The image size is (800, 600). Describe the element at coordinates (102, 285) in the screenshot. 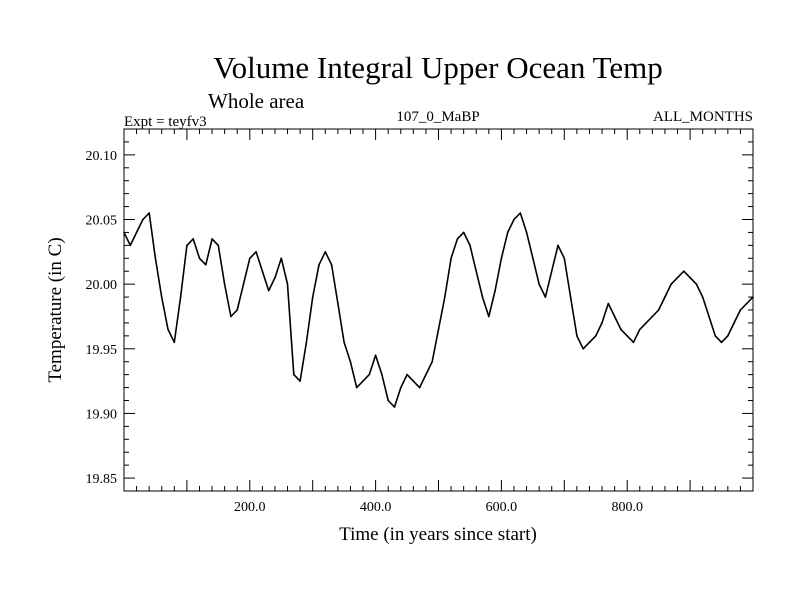

I see `y-tick-label: 20.00` at that location.